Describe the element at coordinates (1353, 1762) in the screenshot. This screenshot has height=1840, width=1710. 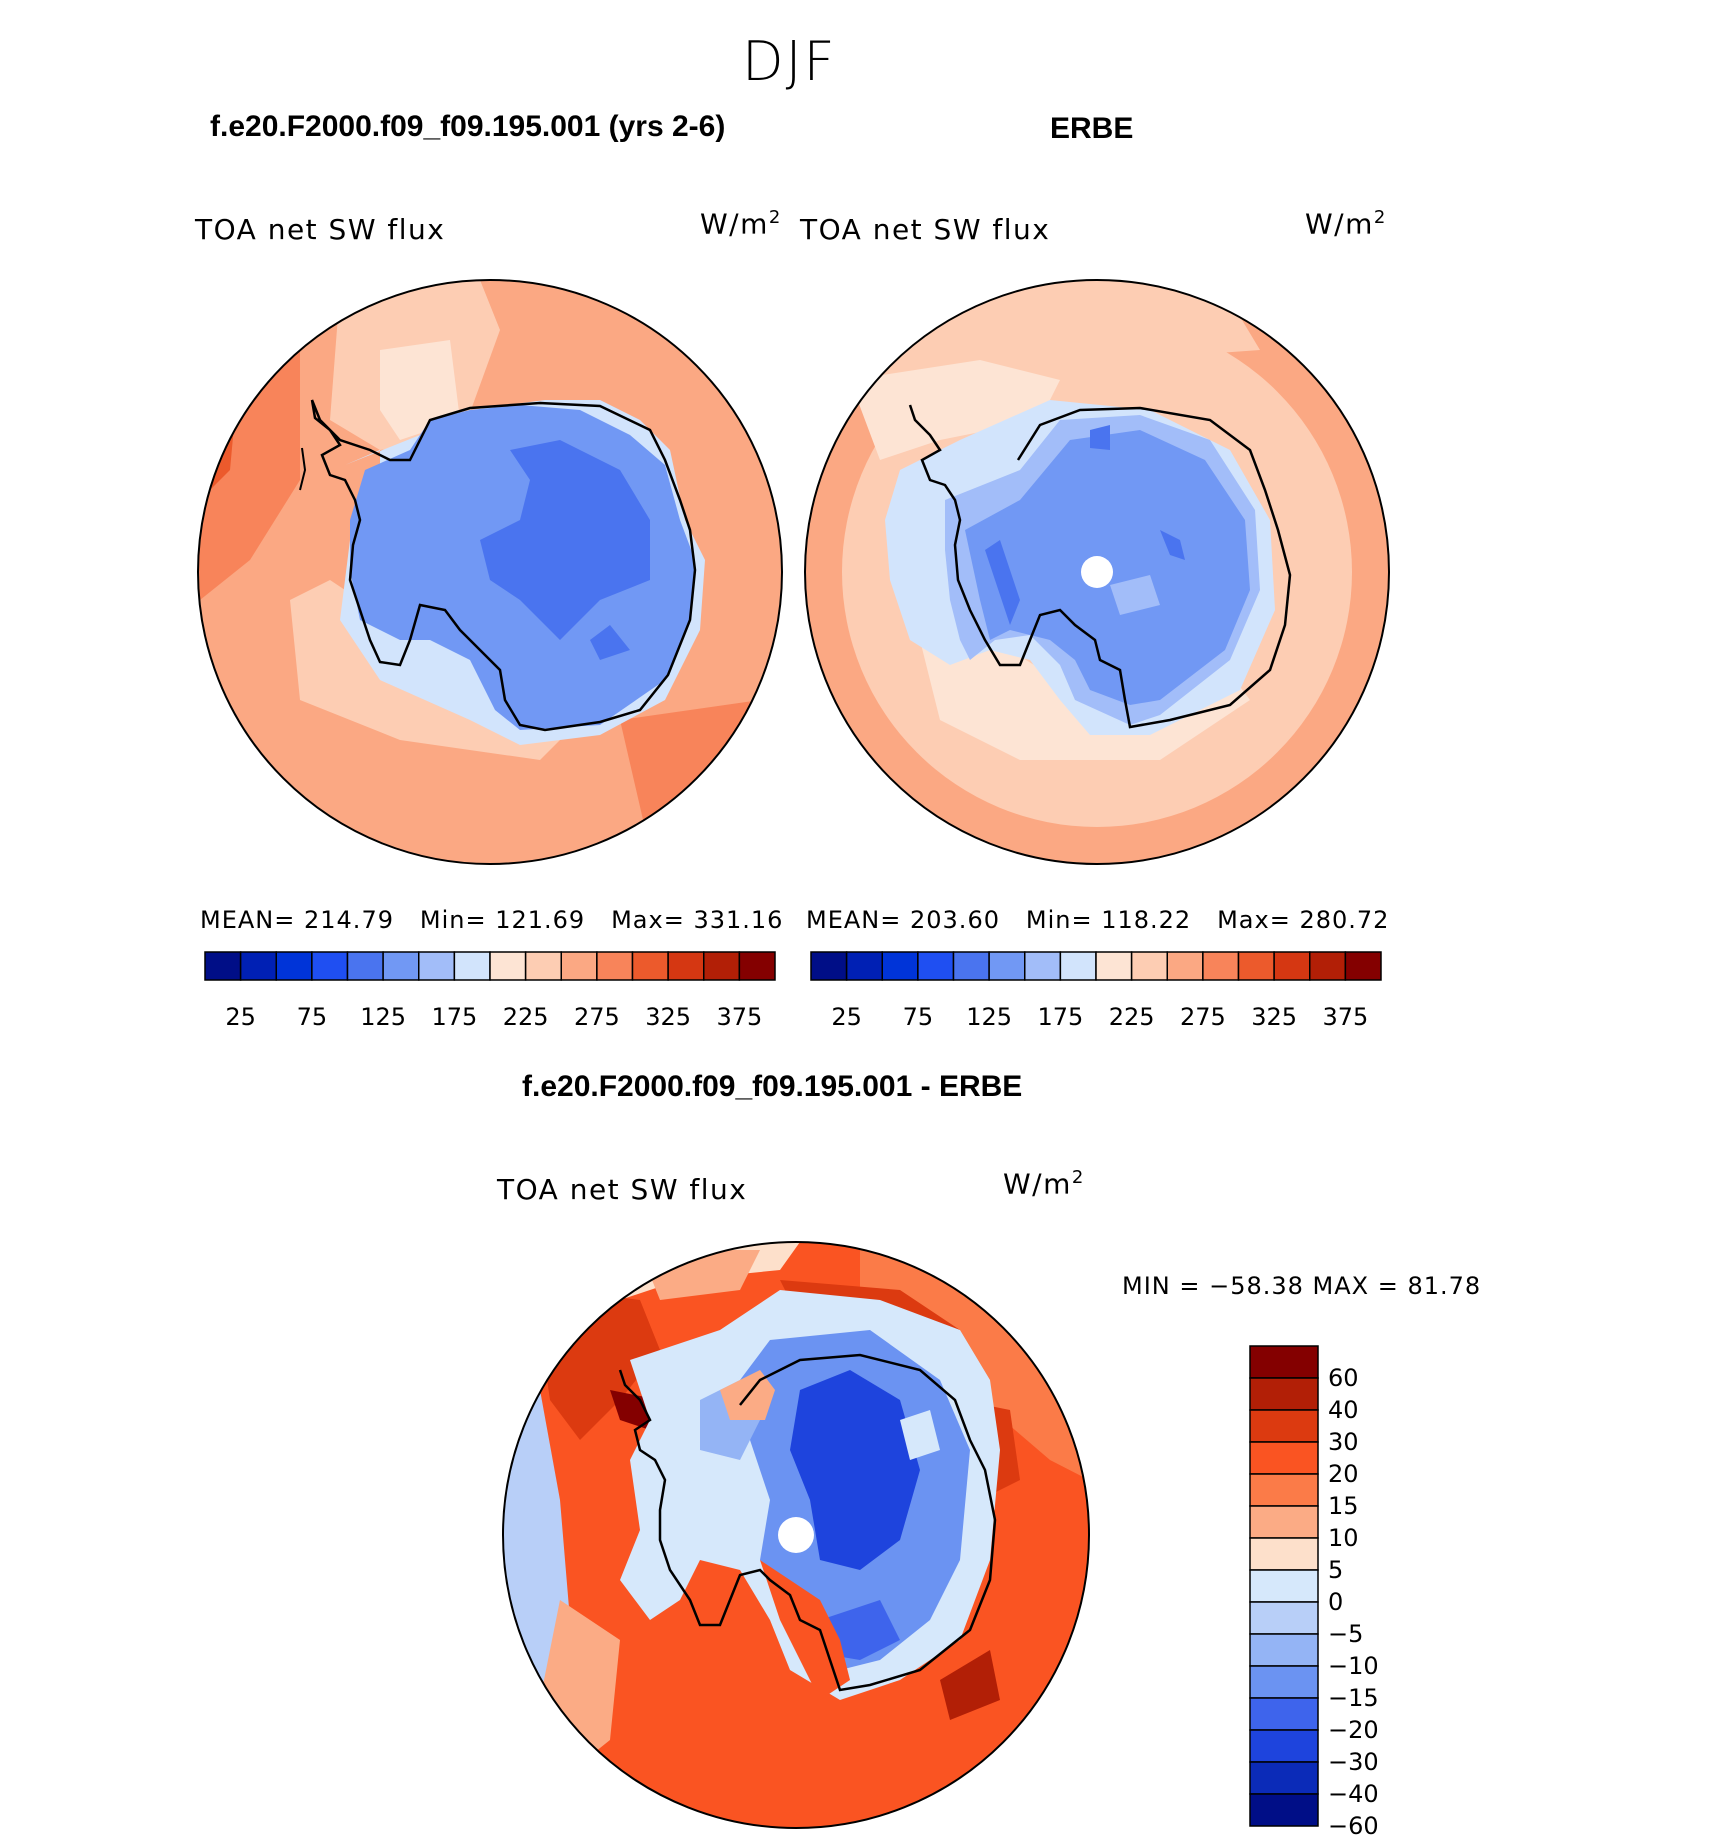
I see `diff-colorbar-tick-label: −30` at that location.